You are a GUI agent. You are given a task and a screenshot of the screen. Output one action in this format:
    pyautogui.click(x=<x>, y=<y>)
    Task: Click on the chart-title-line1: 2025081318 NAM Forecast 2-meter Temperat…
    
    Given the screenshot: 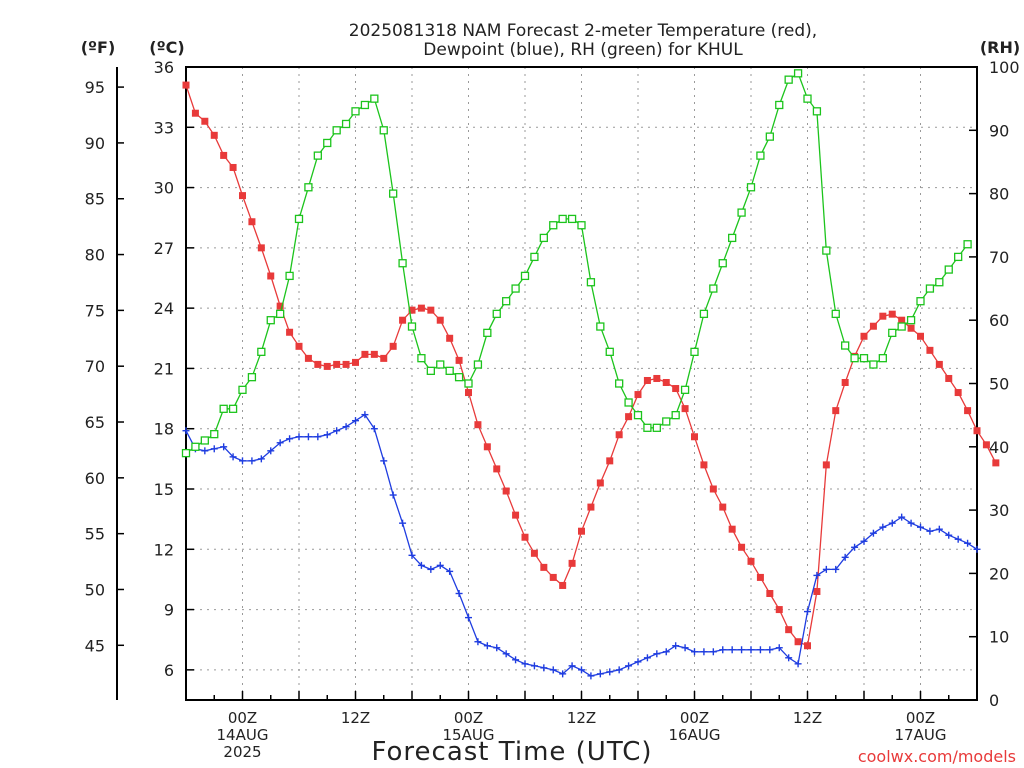 What is the action you would take?
    pyautogui.click(x=583, y=31)
    